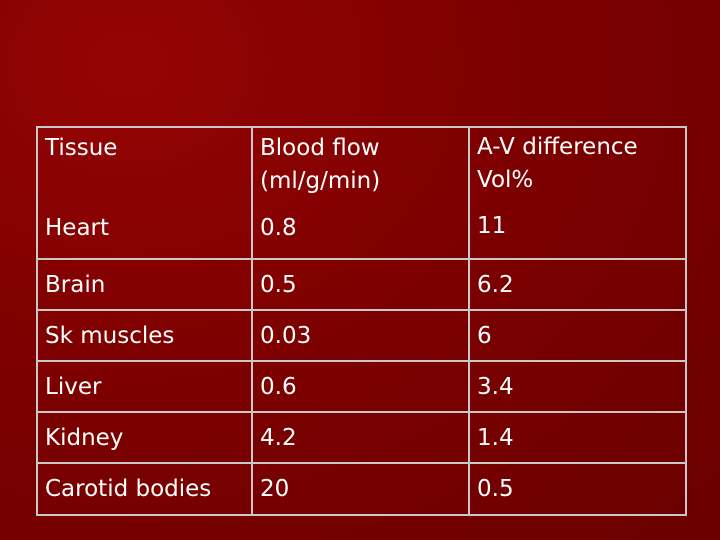 The height and width of the screenshot is (540, 720). Describe the element at coordinates (577, 386) in the screenshot. I see `cell-av-difference: 3.4` at that location.